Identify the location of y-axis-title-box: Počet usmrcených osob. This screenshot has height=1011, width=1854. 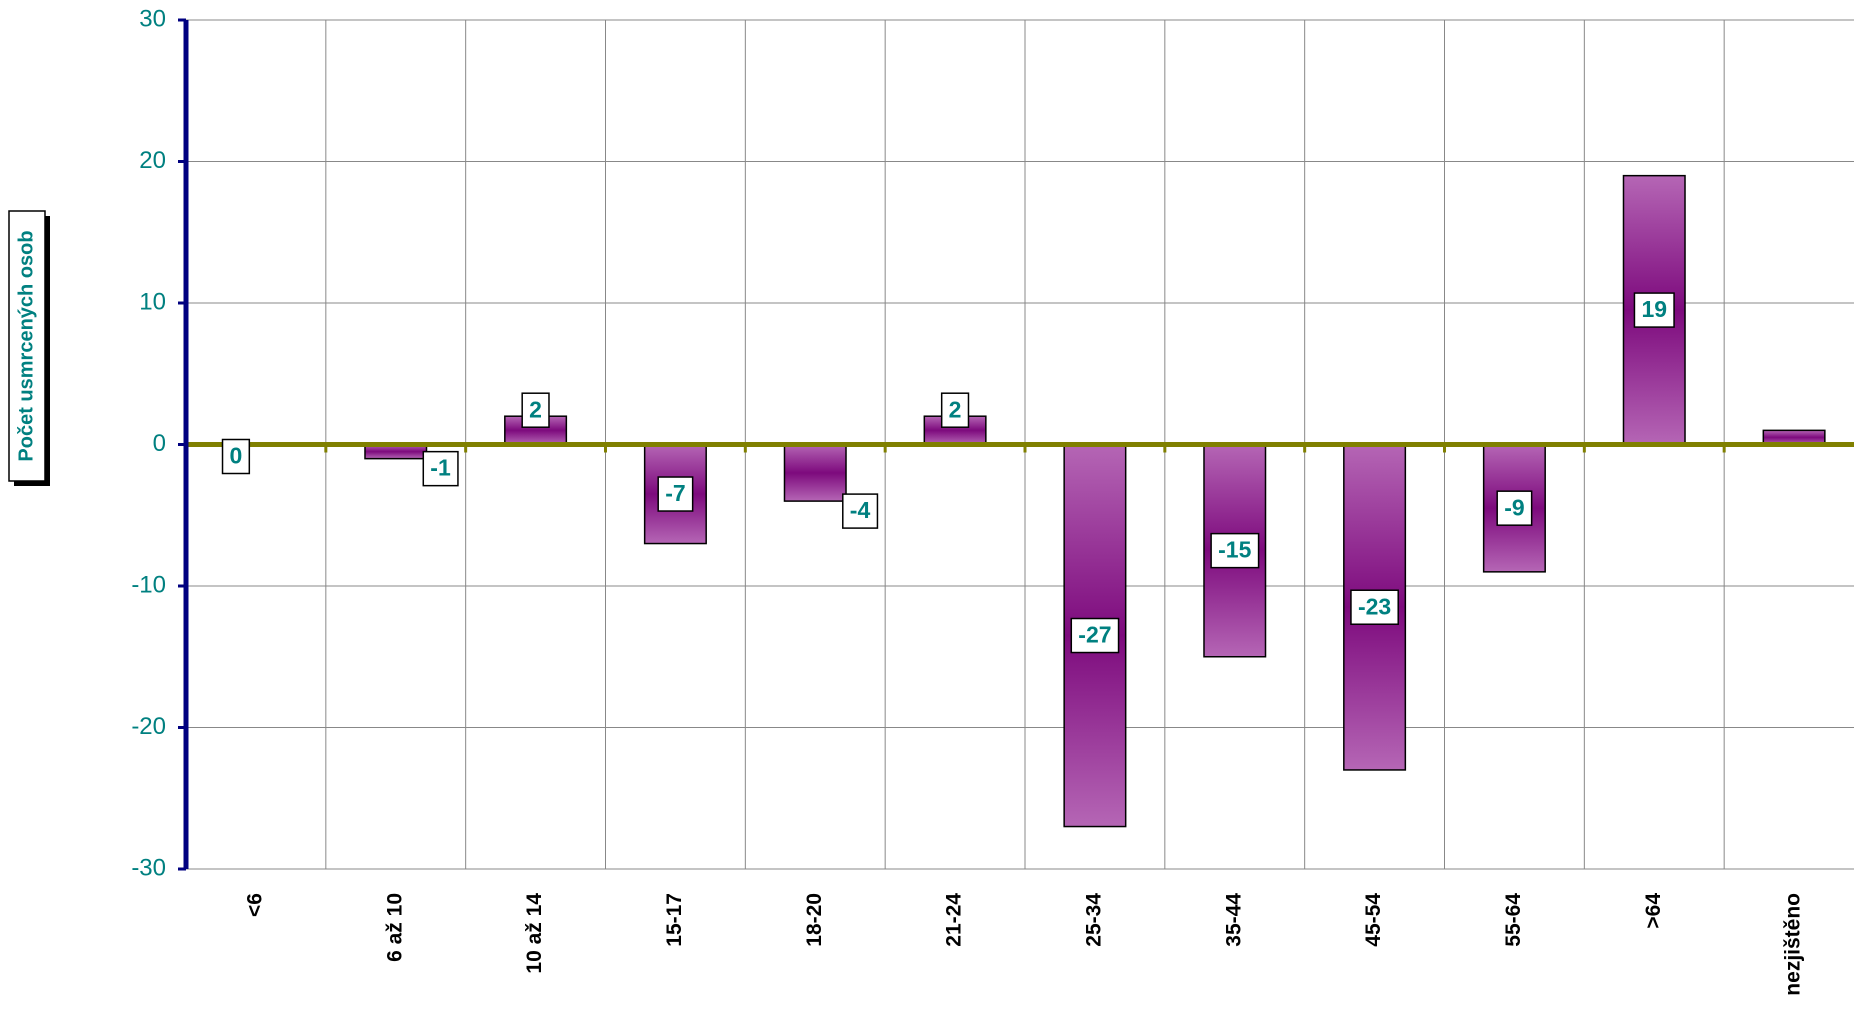
(29, 348).